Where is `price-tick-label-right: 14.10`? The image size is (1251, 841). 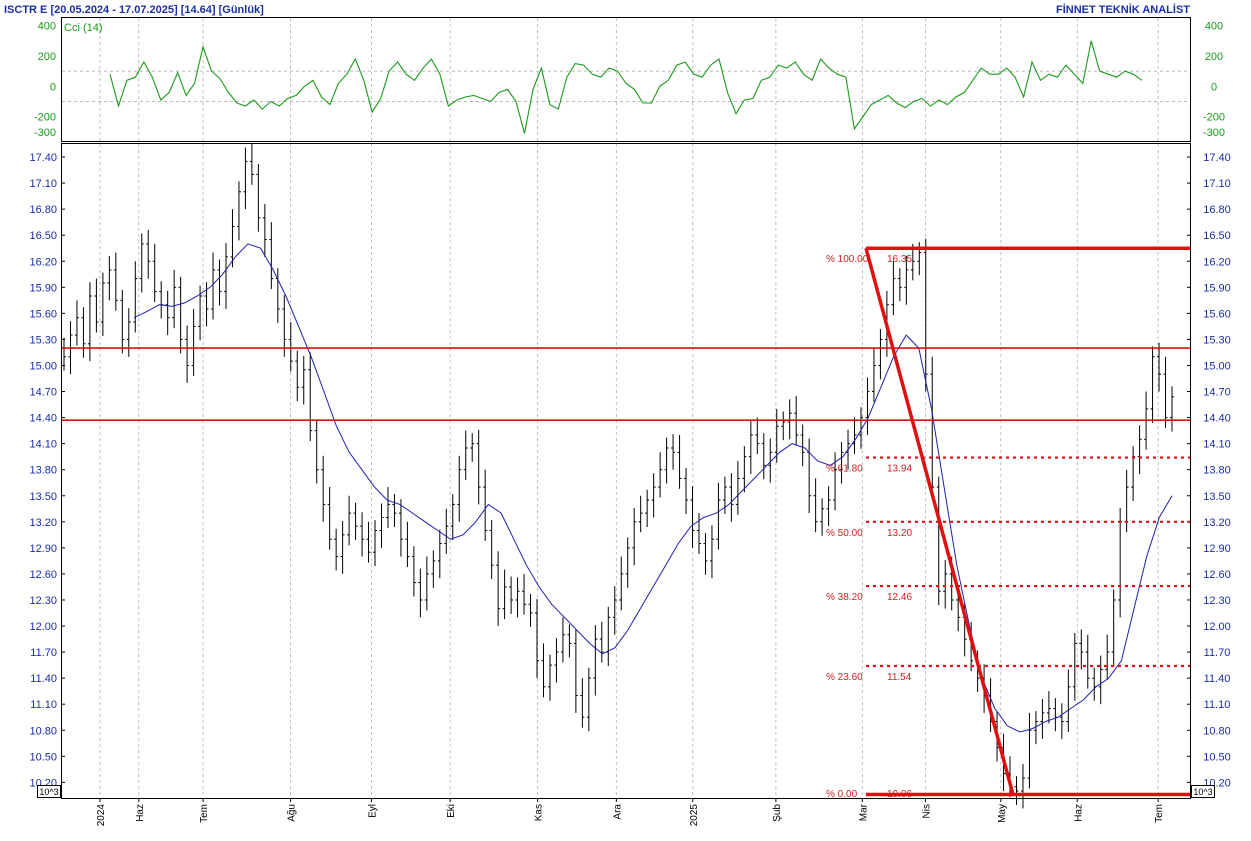 price-tick-label-right: 14.10 is located at coordinates (1217, 445).